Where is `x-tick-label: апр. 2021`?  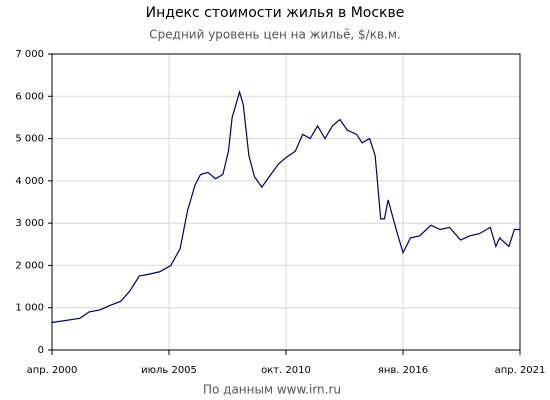
x-tick-label: апр. 2021 is located at coordinates (520, 370).